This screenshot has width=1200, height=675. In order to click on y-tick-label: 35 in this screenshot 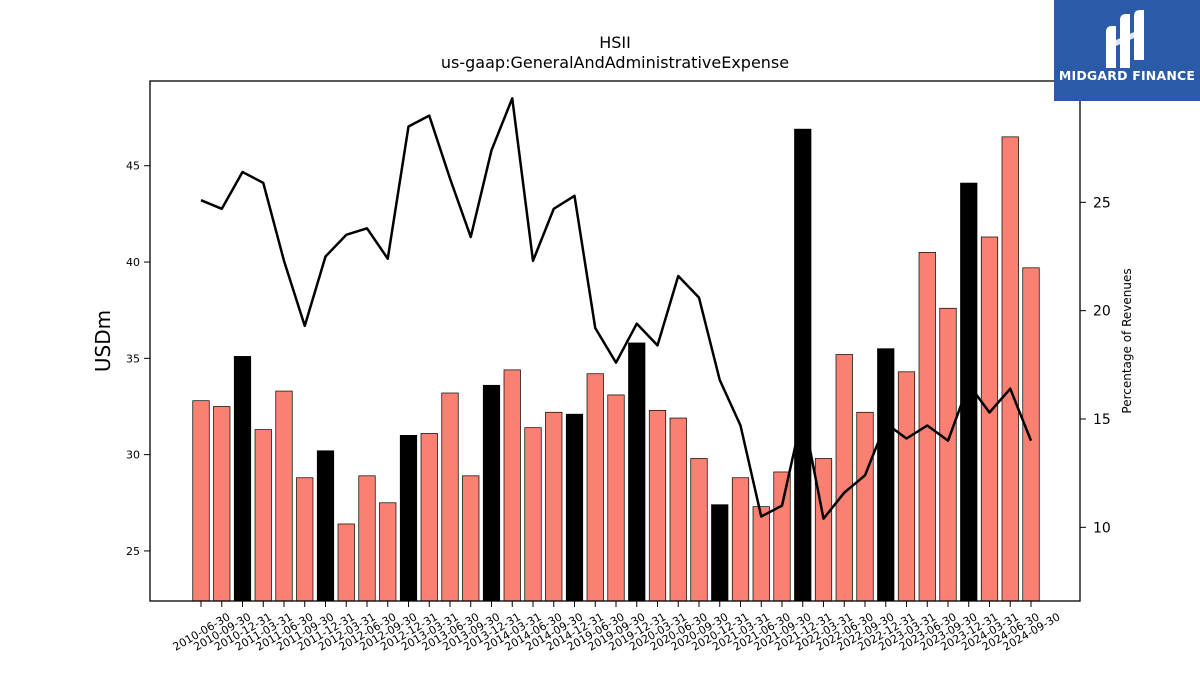, I will do `click(133, 358)`.